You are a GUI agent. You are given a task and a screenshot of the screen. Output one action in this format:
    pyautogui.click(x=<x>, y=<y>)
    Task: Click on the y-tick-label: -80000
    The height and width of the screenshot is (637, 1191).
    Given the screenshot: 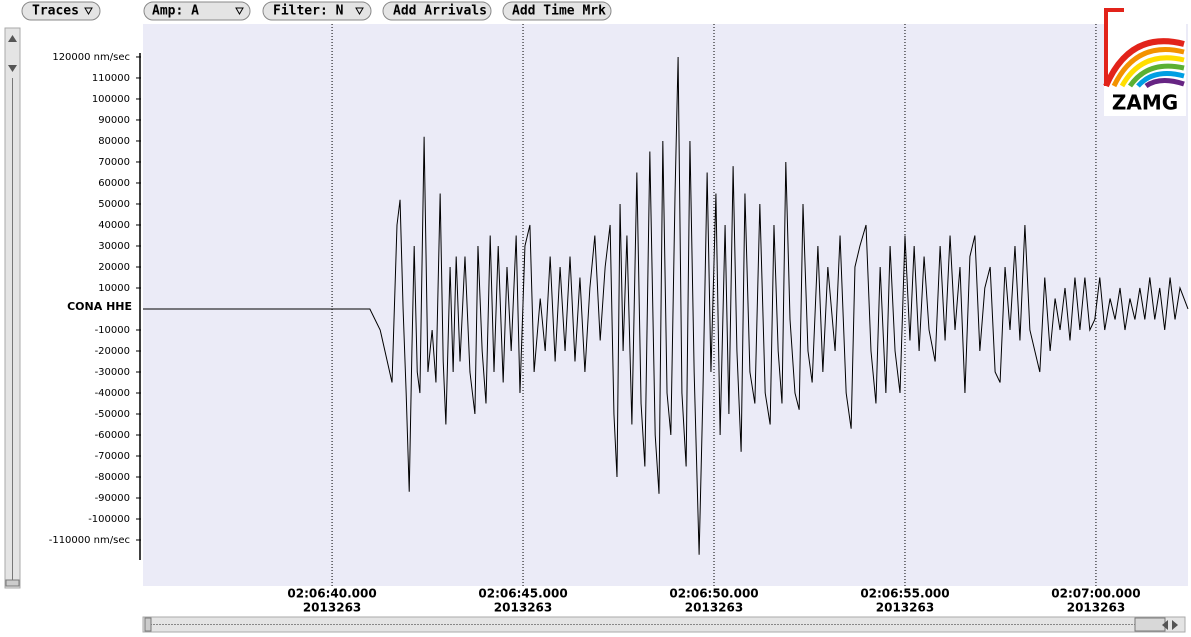 What is the action you would take?
    pyautogui.click(x=112, y=477)
    